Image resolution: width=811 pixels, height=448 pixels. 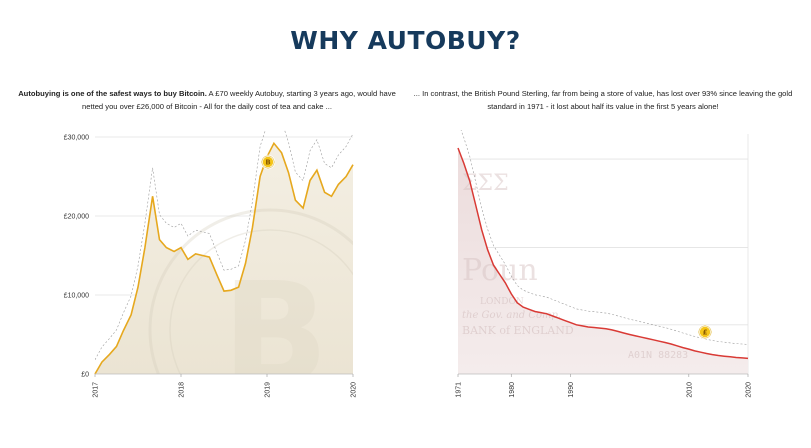 What do you see at coordinates (76, 257) in the screenshot?
I see `bitcoin-y-ticks: £0 £10,000 £20,000 £30,000` at bounding box center [76, 257].